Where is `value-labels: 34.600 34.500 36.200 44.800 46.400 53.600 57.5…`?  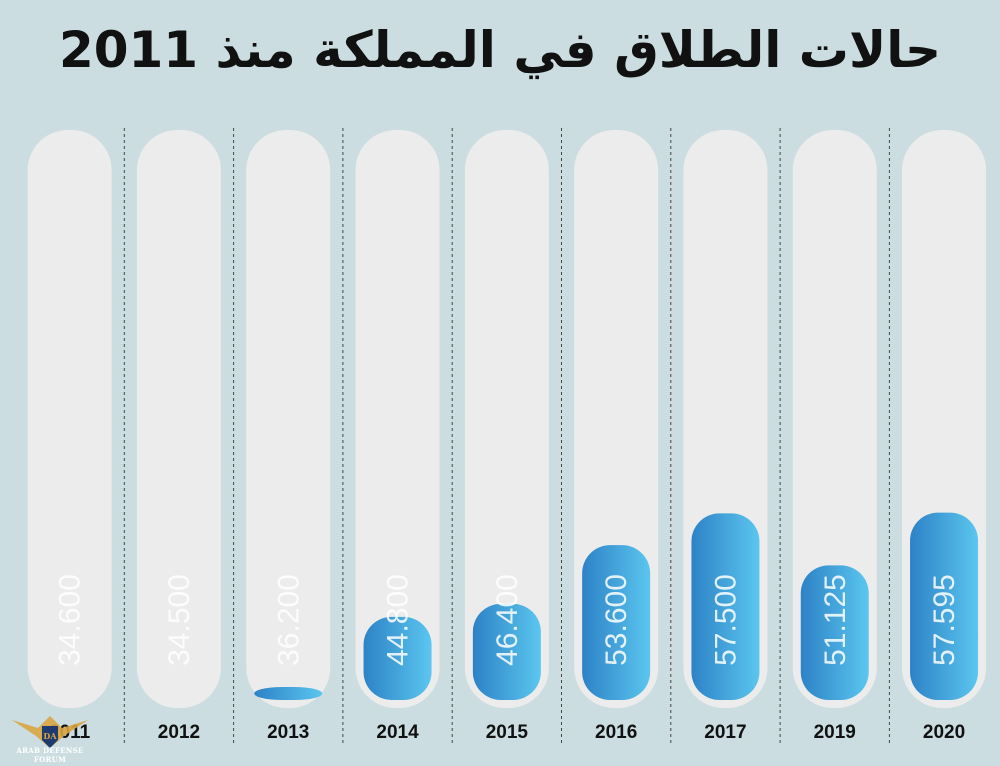
value-labels: 34.600 34.500 36.200 44.800 46.400 53.600 57.5… is located at coordinates (507, 620).